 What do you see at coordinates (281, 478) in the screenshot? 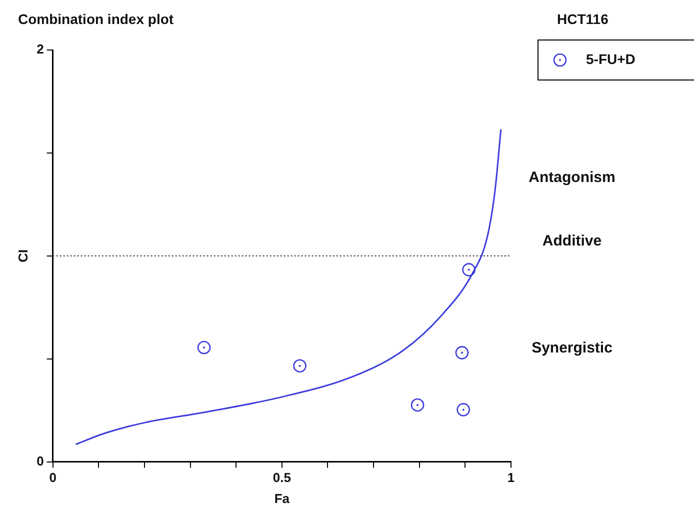
I see `x-tick-label: 0.5` at bounding box center [281, 478].